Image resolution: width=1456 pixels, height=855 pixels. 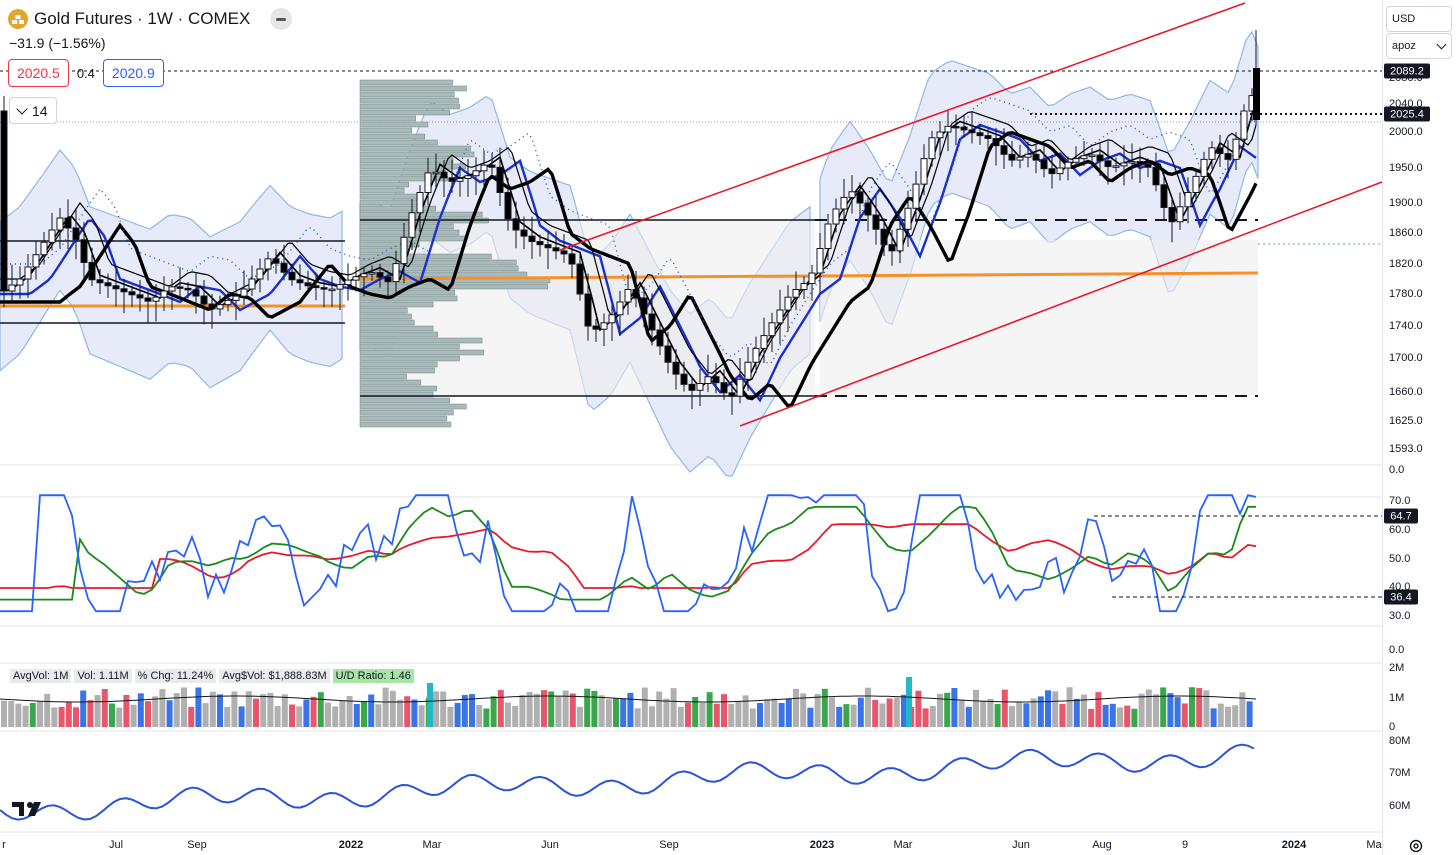 What do you see at coordinates (281, 19) in the screenshot?
I see `minus-icon` at bounding box center [281, 19].